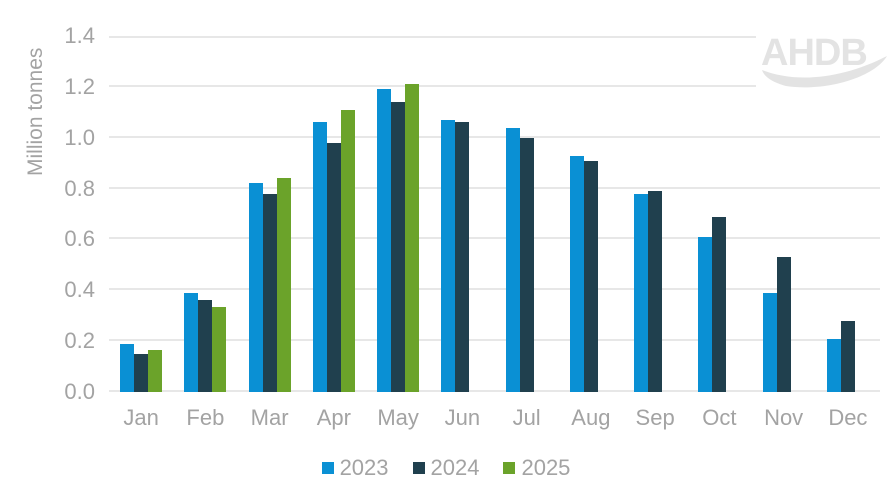 The image size is (892, 493). Describe the element at coordinates (719, 304) in the screenshot. I see `bar-2024-oct` at that location.